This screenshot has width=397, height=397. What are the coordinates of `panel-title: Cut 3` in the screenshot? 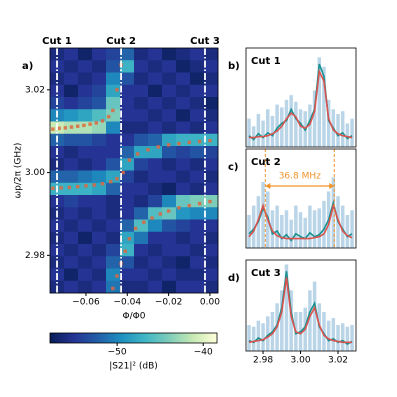 It's located at (266, 273).